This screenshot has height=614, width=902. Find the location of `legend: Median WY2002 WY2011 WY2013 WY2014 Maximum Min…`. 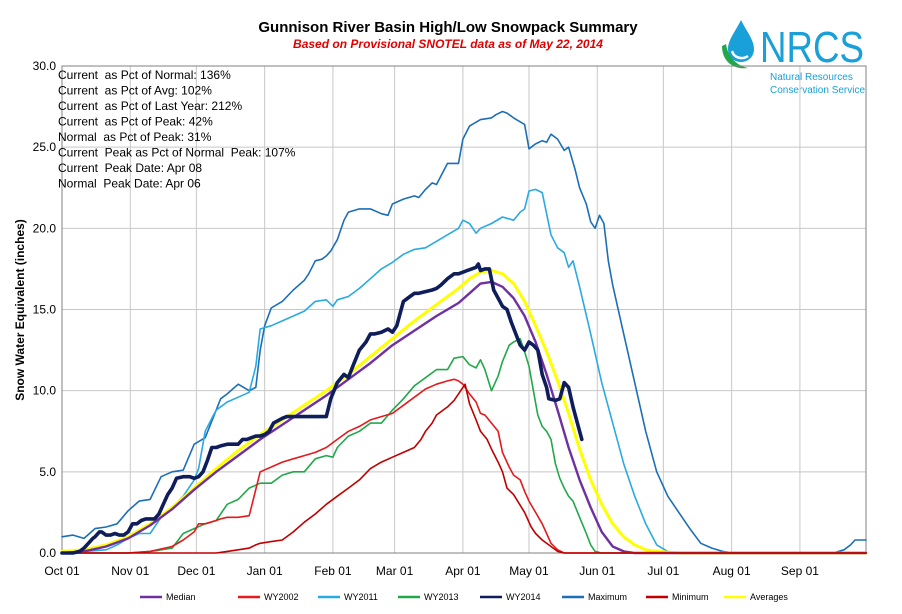

legend: Median WY2002 WY2011 WY2013 WY2014 Maximum Min… is located at coordinates (464, 597).